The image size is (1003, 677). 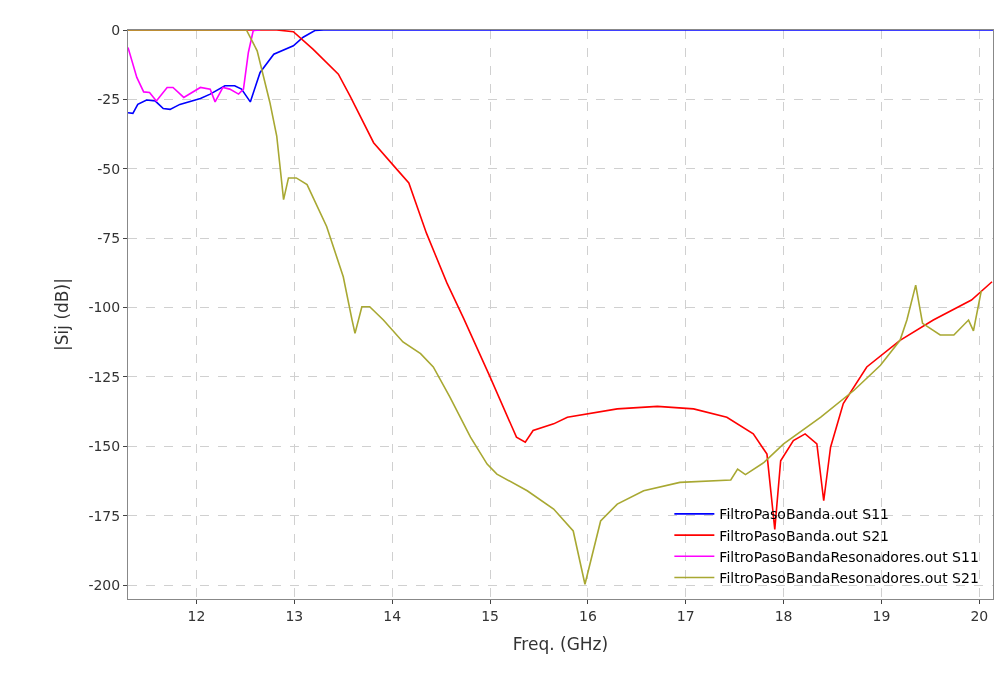 What do you see at coordinates (104, 446) in the screenshot?
I see `y-tick-label: -150` at bounding box center [104, 446].